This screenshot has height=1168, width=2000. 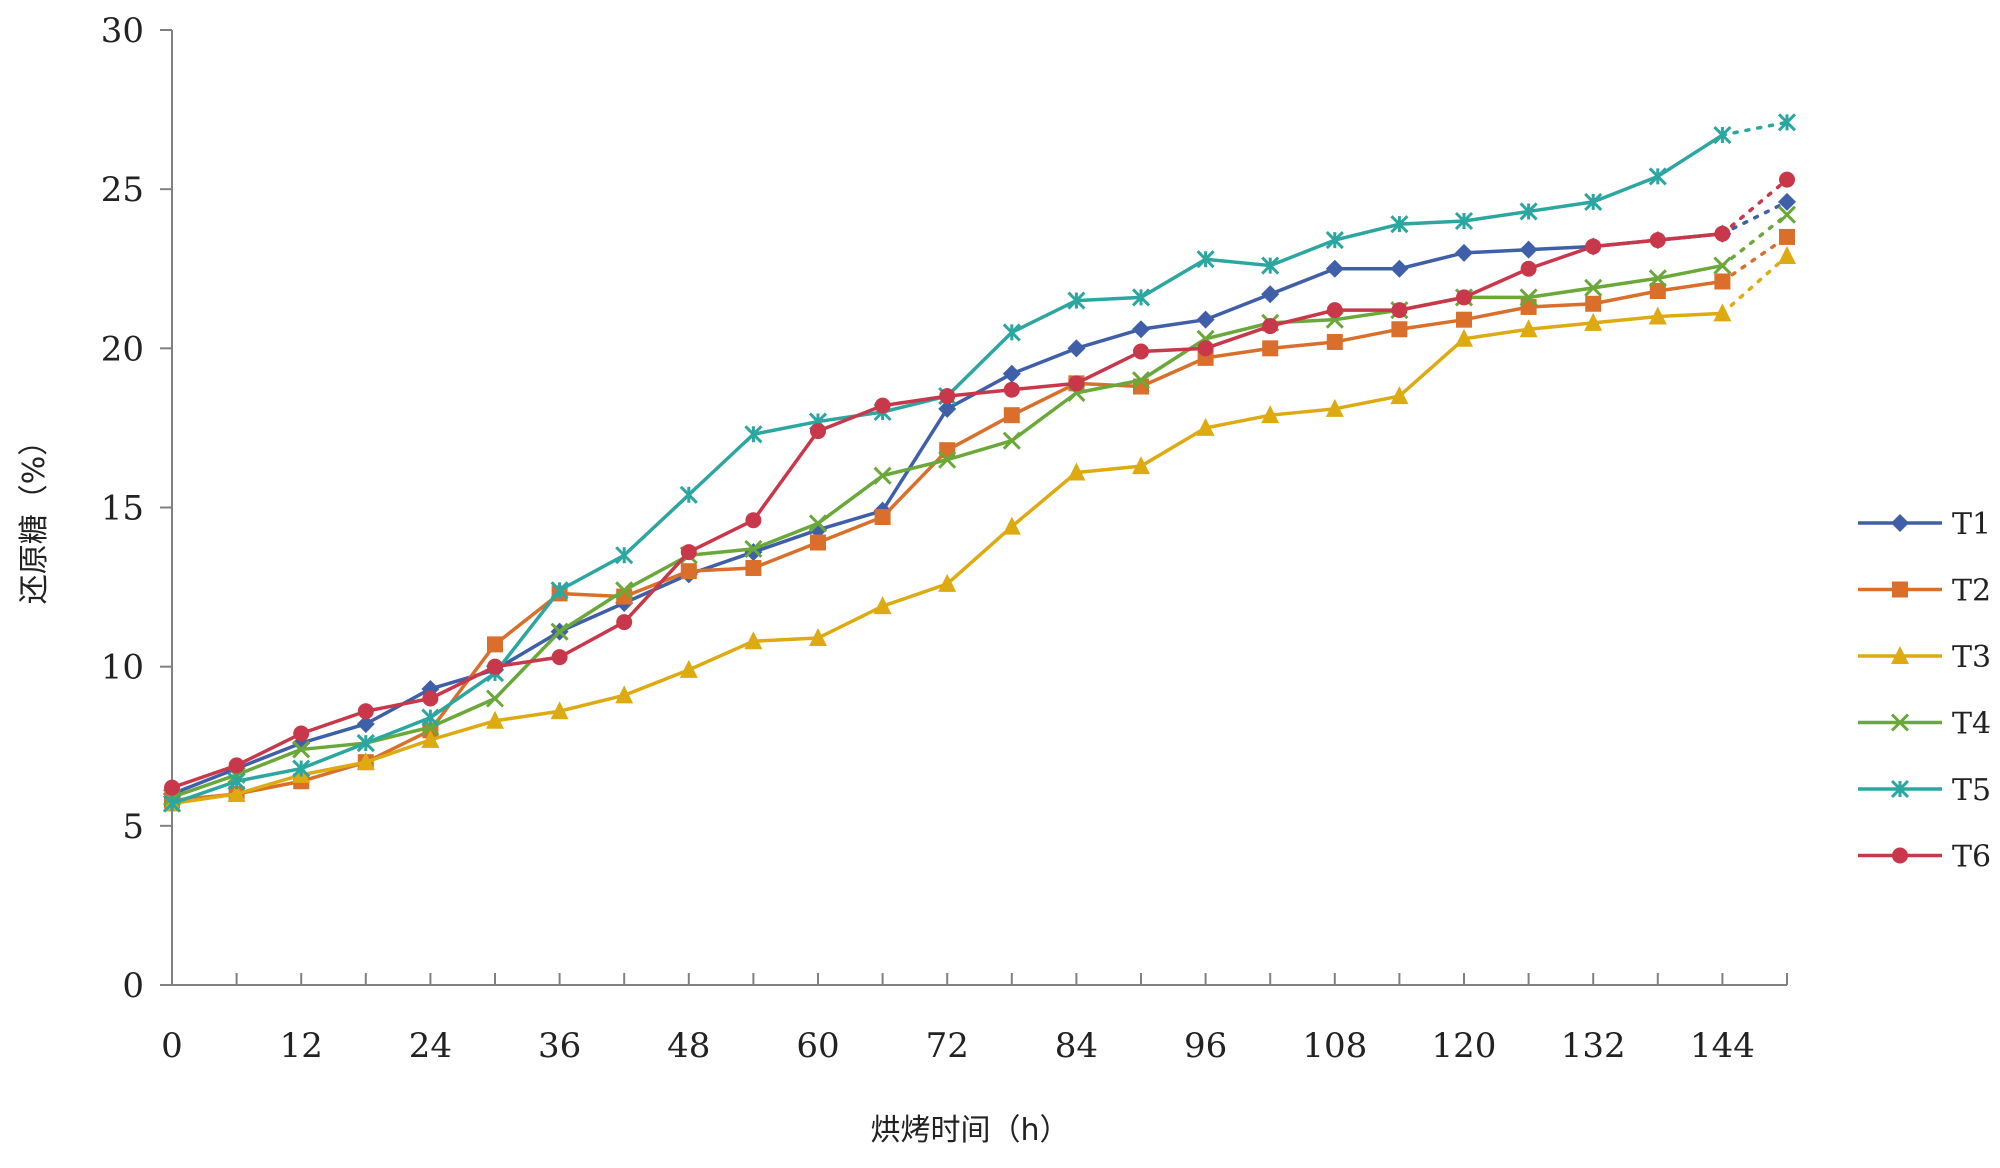 I want to click on x-tick-label: 96, so click(x=1205, y=1046).